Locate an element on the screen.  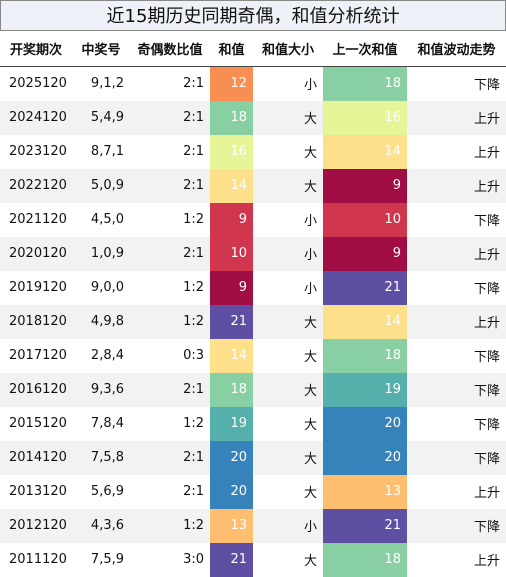
table-row: 2020120 1,0,9 2:1 10 小 9 上升 is located at coordinates (253, 253).